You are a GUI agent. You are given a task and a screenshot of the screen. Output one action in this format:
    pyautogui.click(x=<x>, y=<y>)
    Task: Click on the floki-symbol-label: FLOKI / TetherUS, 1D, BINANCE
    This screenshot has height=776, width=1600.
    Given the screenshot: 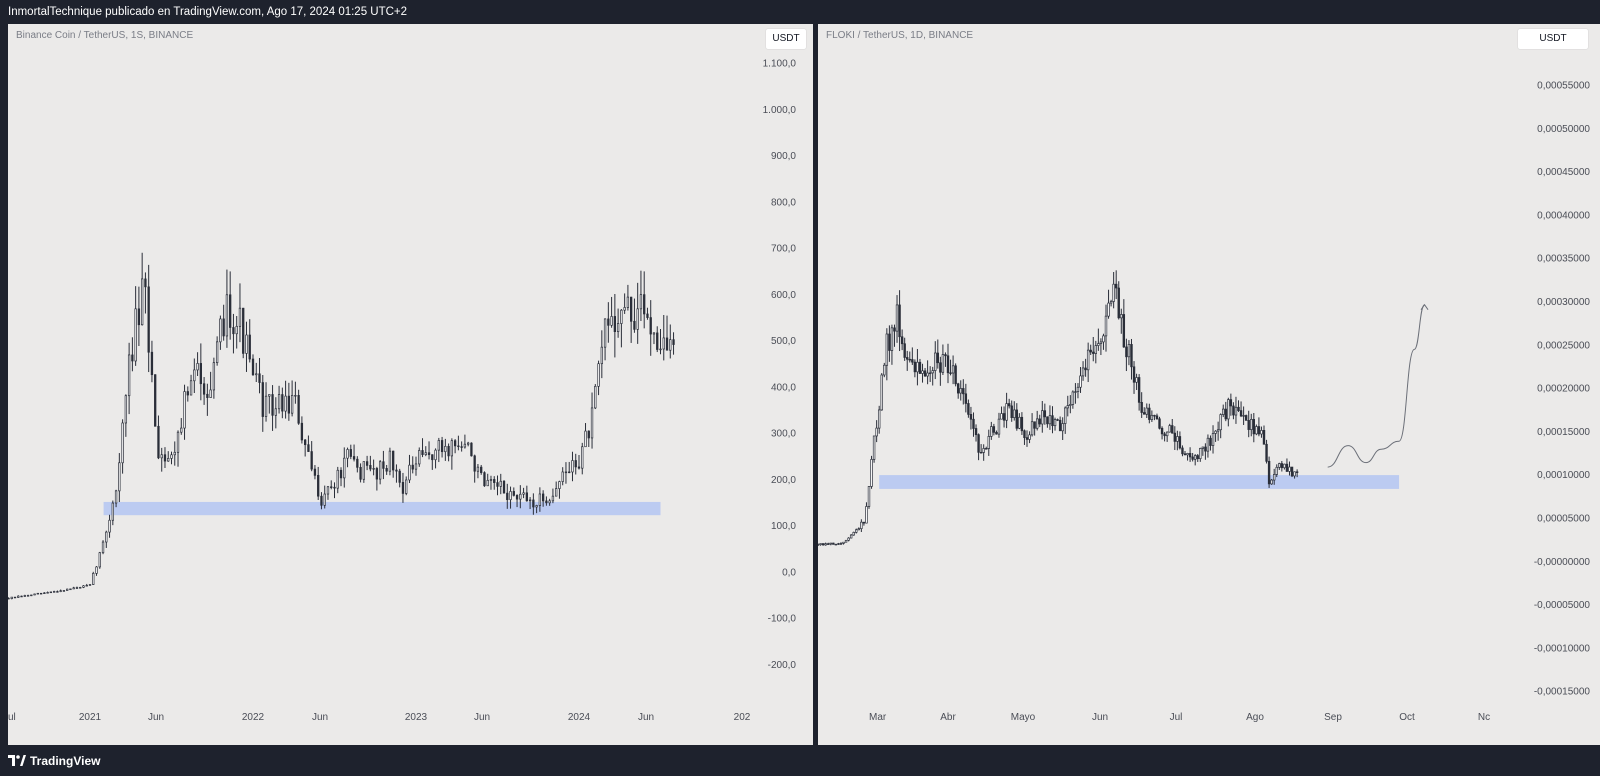 What is the action you would take?
    pyautogui.click(x=900, y=35)
    